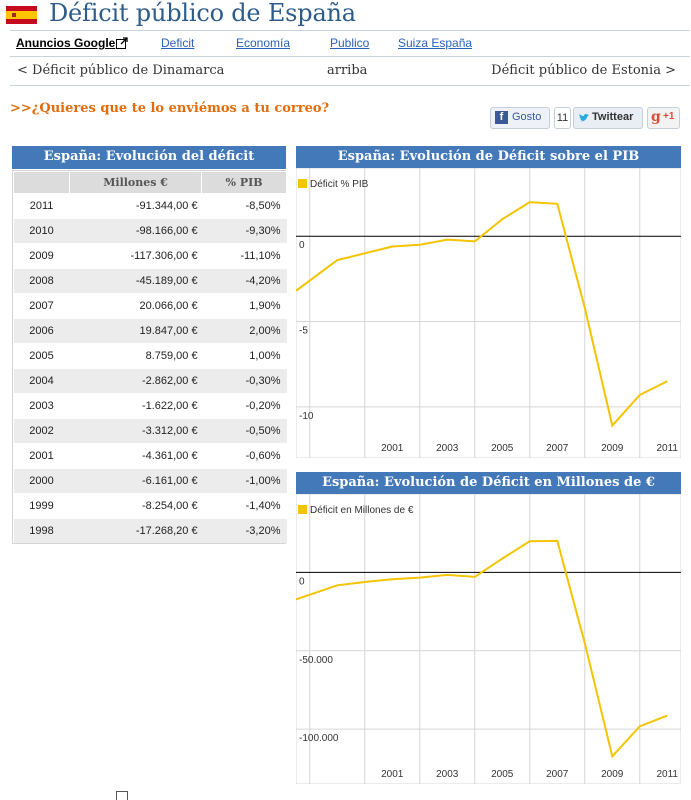 The width and height of the screenshot is (691, 800). I want to click on millones-cell: -8.254,00 €, so click(136, 506).